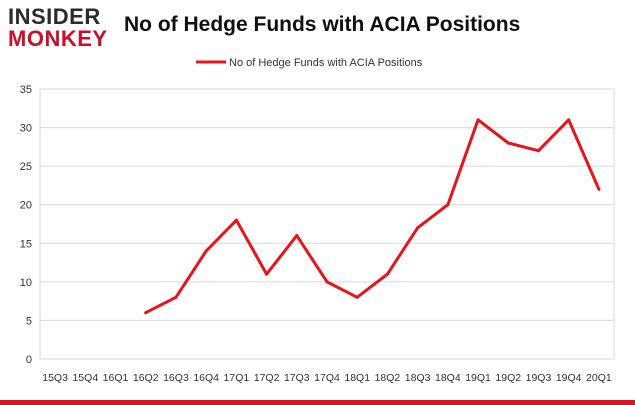  What do you see at coordinates (54, 16) in the screenshot?
I see `logo-line1: INSIDER` at bounding box center [54, 16].